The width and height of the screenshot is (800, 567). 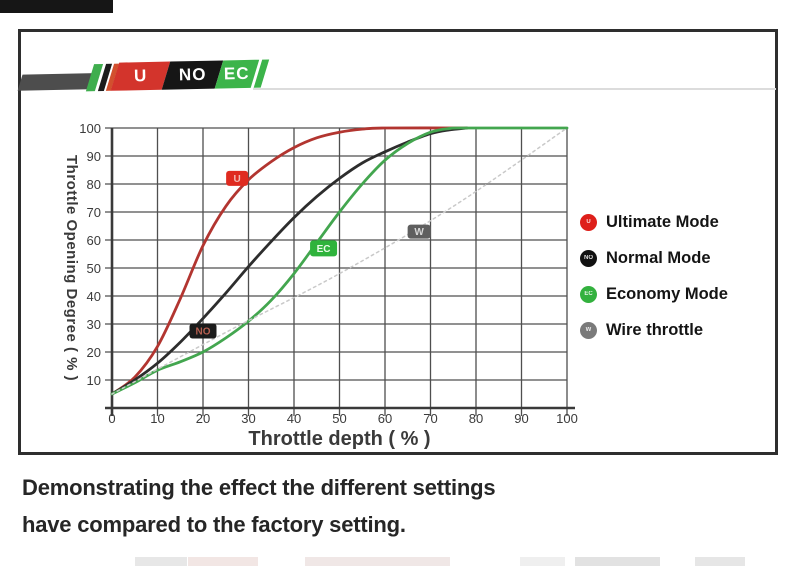 I want to click on legend-label: Wire throttle, so click(x=655, y=329).